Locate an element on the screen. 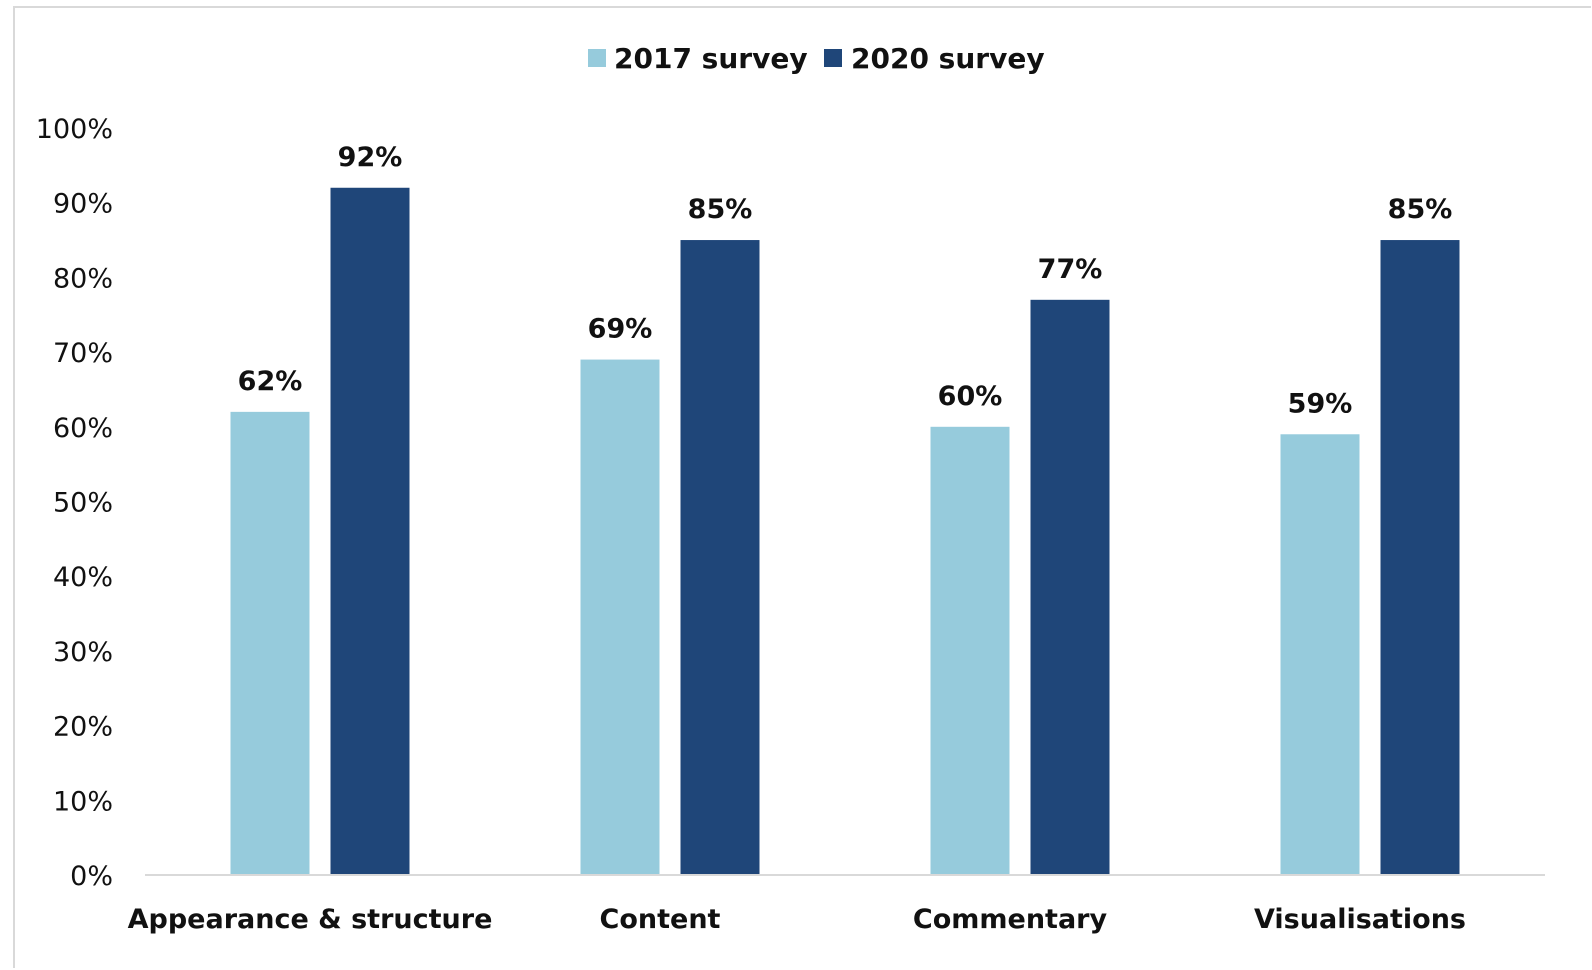 The width and height of the screenshot is (1592, 970). x-tick-label: Content is located at coordinates (660, 919).